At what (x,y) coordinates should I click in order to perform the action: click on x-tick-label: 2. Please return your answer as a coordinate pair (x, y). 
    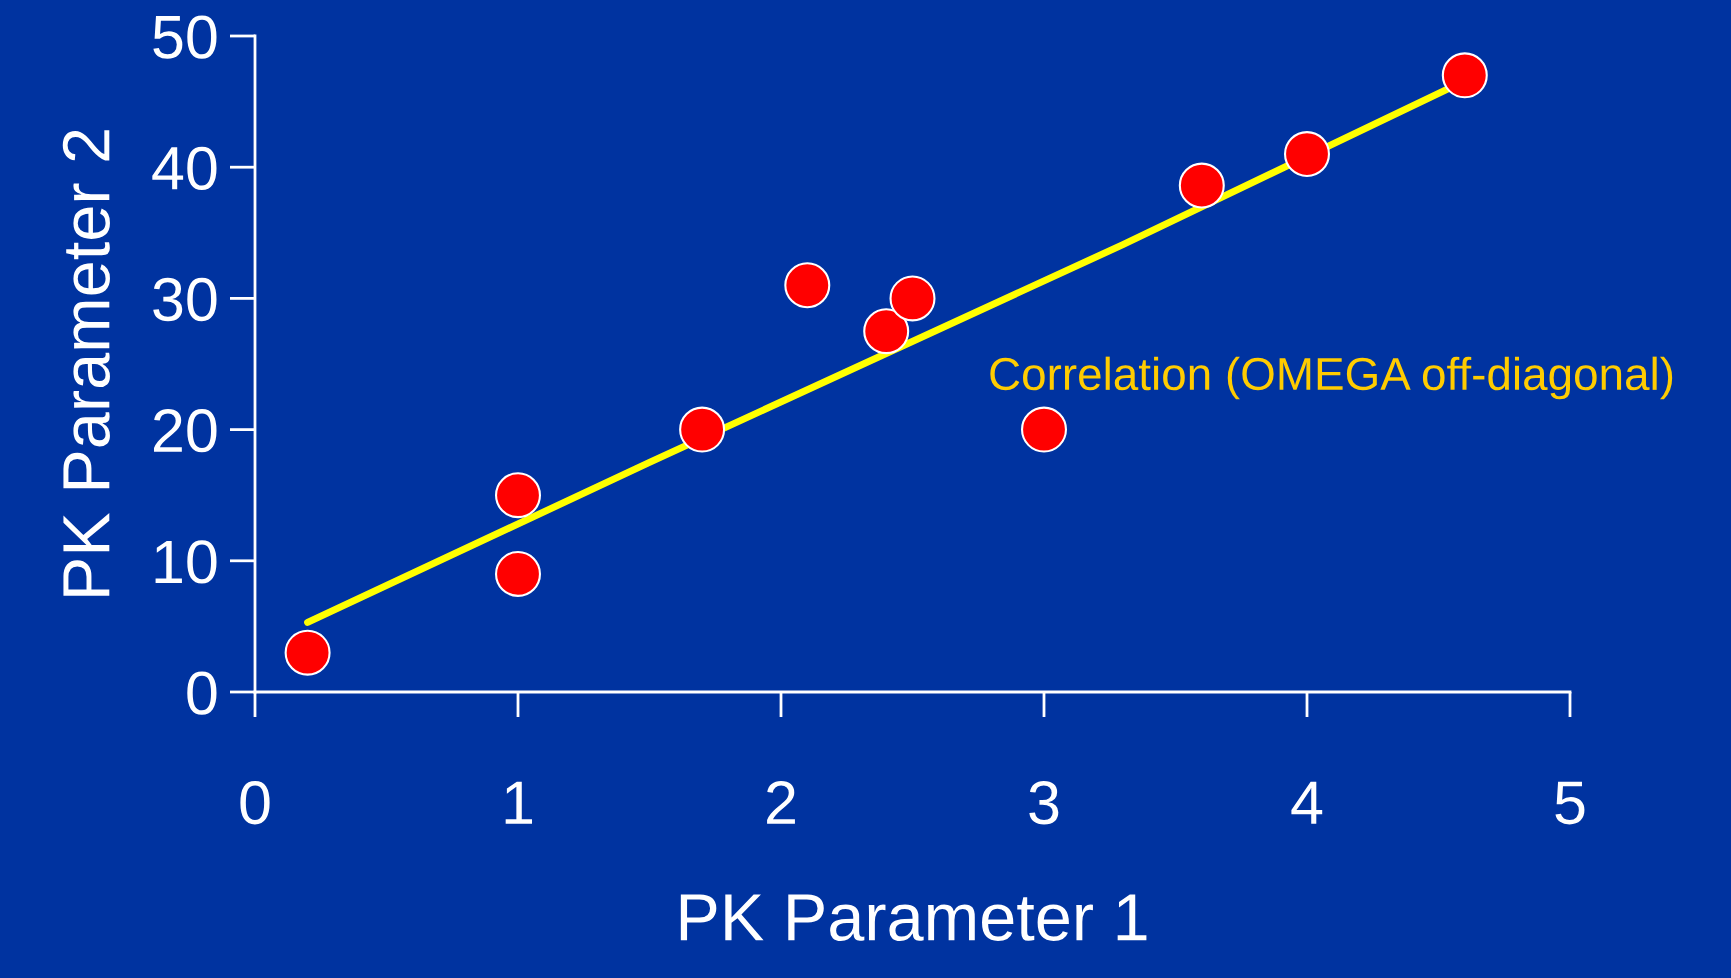
    Looking at the image, I should click on (781, 802).